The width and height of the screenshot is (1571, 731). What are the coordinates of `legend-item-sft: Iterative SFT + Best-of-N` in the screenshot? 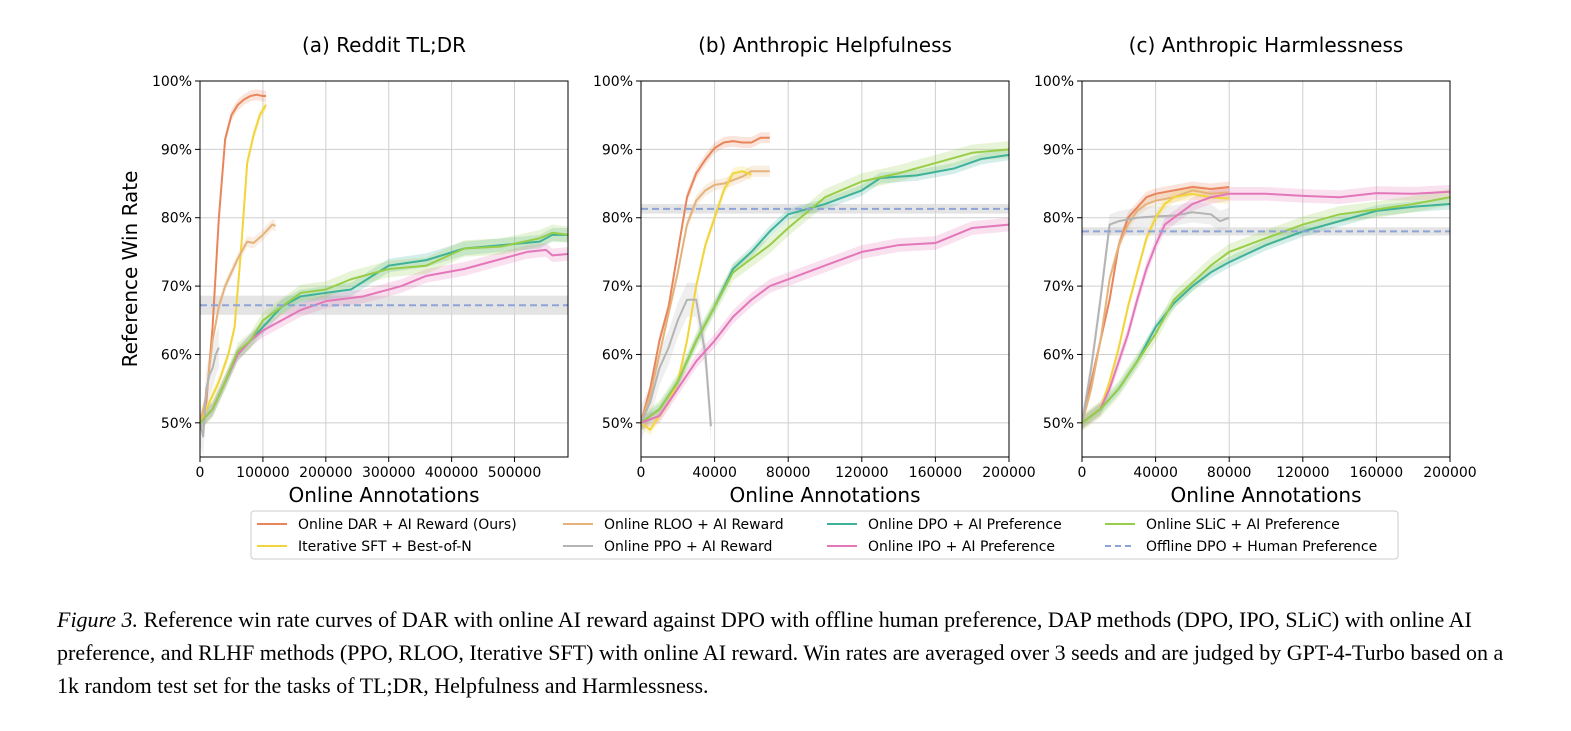 It's located at (364, 547).